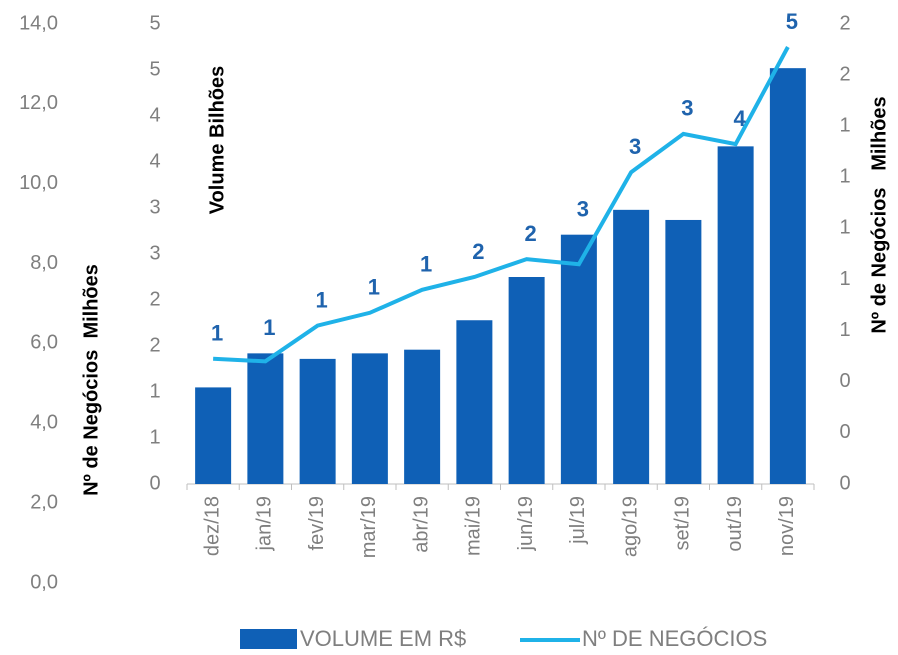  Describe the element at coordinates (526, 524) in the screenshot. I see `x-tick-label: jun/19` at that location.